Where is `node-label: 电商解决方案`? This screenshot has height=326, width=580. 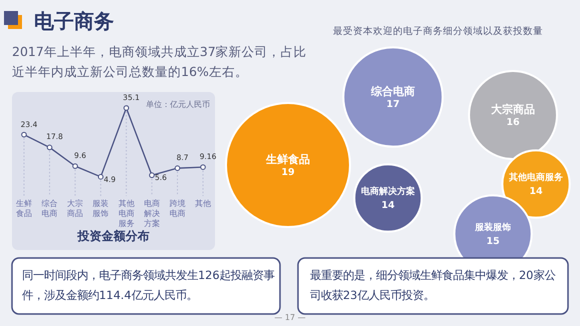
node-label: 电商解决方案 is located at coordinates (388, 191).